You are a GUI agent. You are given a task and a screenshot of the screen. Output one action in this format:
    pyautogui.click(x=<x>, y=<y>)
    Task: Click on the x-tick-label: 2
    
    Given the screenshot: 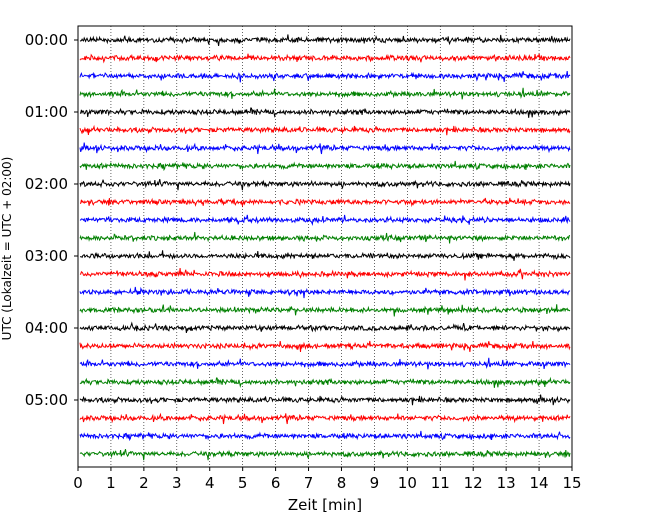 What is the action you would take?
    pyautogui.click(x=144, y=483)
    